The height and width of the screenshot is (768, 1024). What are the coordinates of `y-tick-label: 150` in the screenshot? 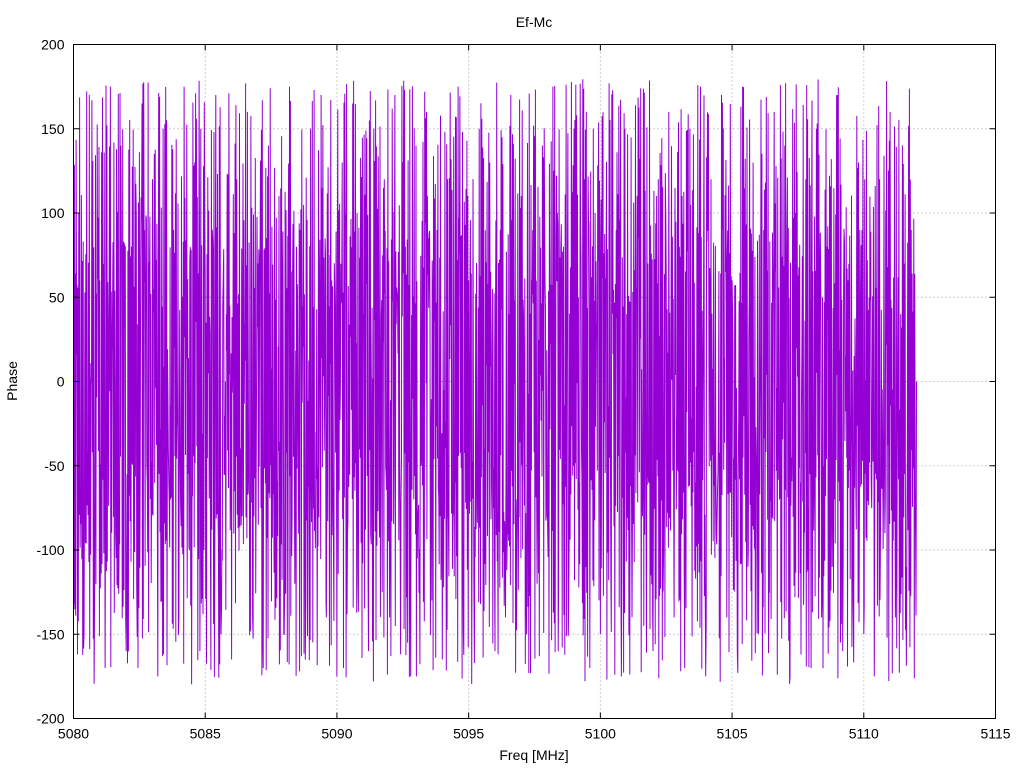 It's located at (53, 129).